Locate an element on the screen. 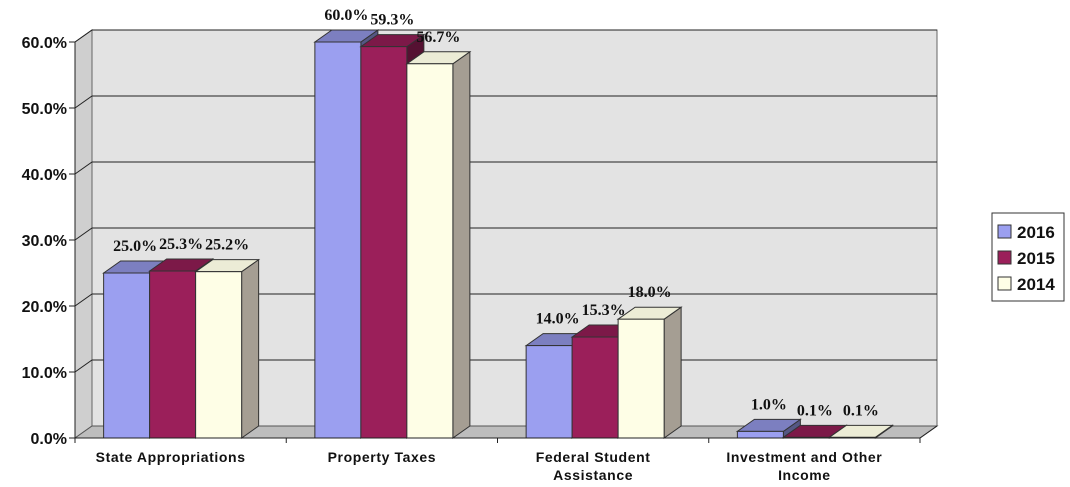  legend-label: 2014 is located at coordinates (1036, 284).